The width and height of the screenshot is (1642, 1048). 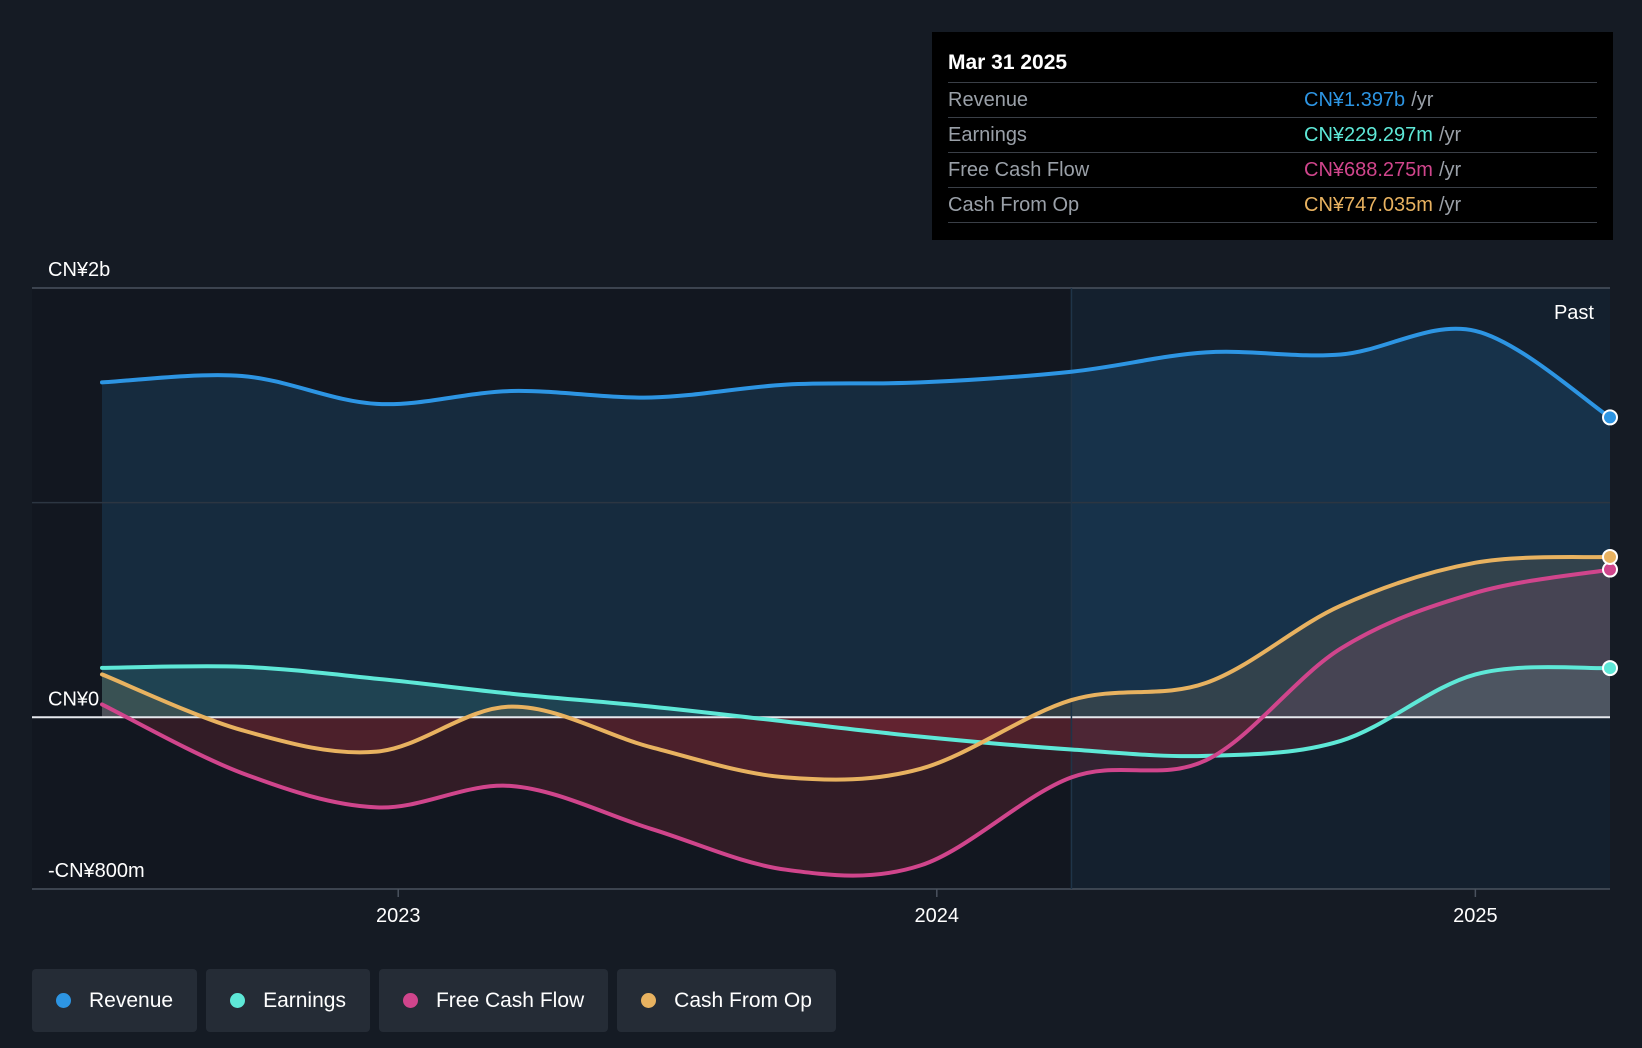 What do you see at coordinates (1272, 64) in the screenshot?
I see `tooltip-date: Mar 31 2025` at bounding box center [1272, 64].